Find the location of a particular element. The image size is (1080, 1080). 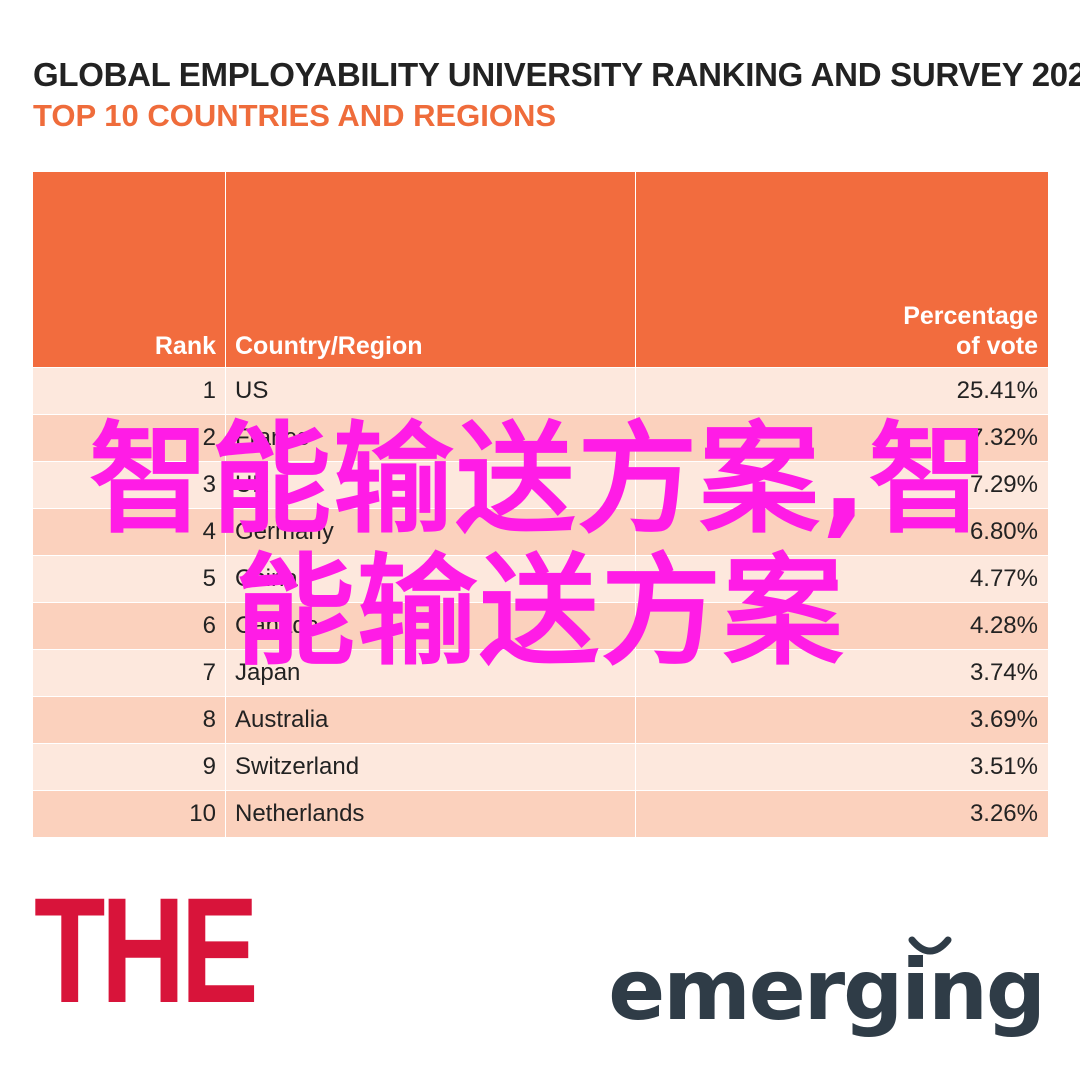

table-row: 2 France 7.32% is located at coordinates (540, 437).